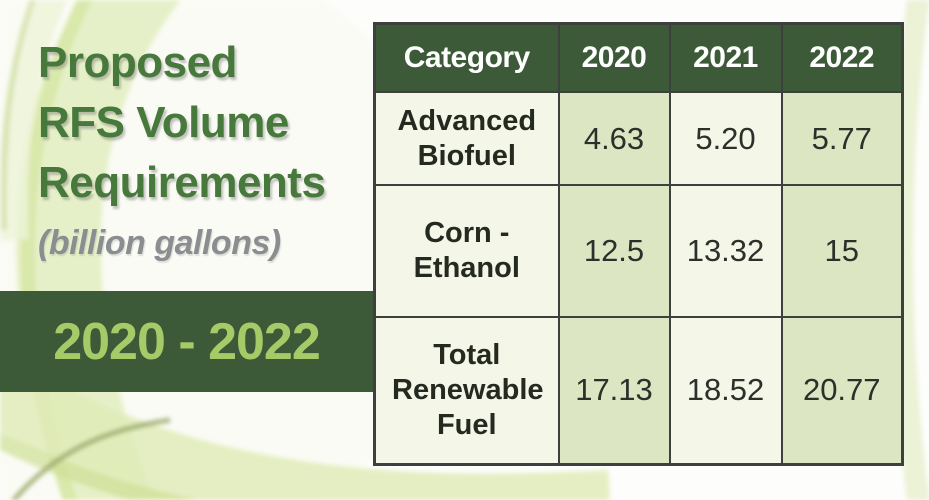 This screenshot has height=500, width=929. I want to click on year-range-banner: 2020 - 2022, so click(186, 341).